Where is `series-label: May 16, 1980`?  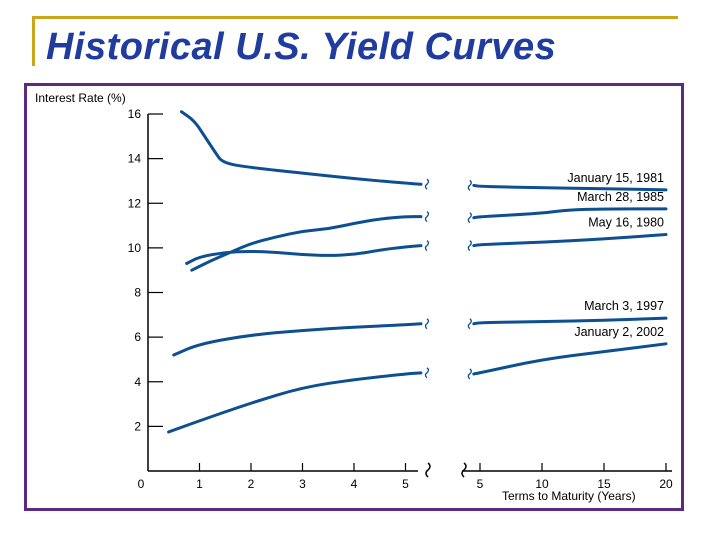
series-label: May 16, 1980 is located at coordinates (626, 222).